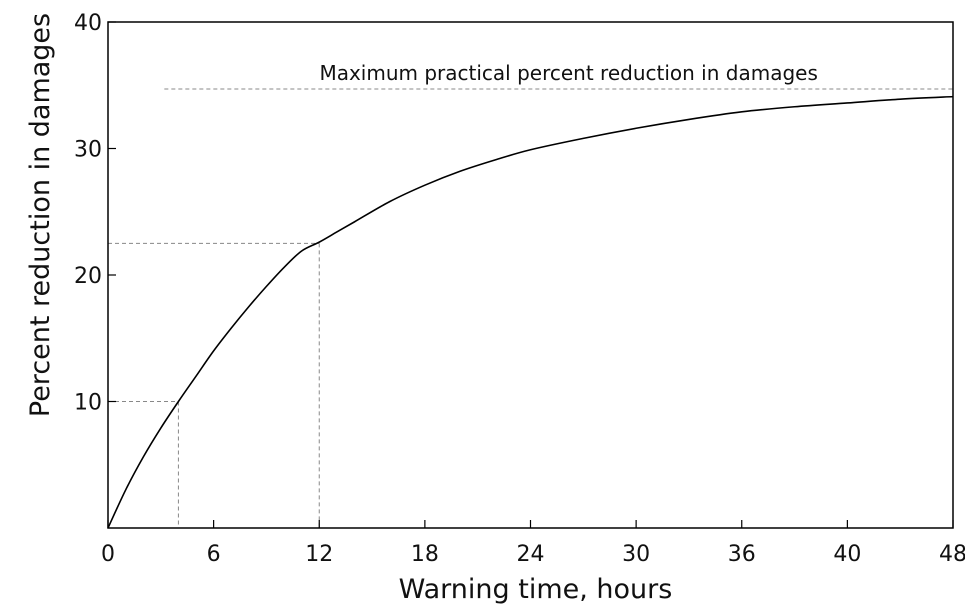  What do you see at coordinates (88, 150) in the screenshot?
I see `y-tick-label: 30` at bounding box center [88, 150].